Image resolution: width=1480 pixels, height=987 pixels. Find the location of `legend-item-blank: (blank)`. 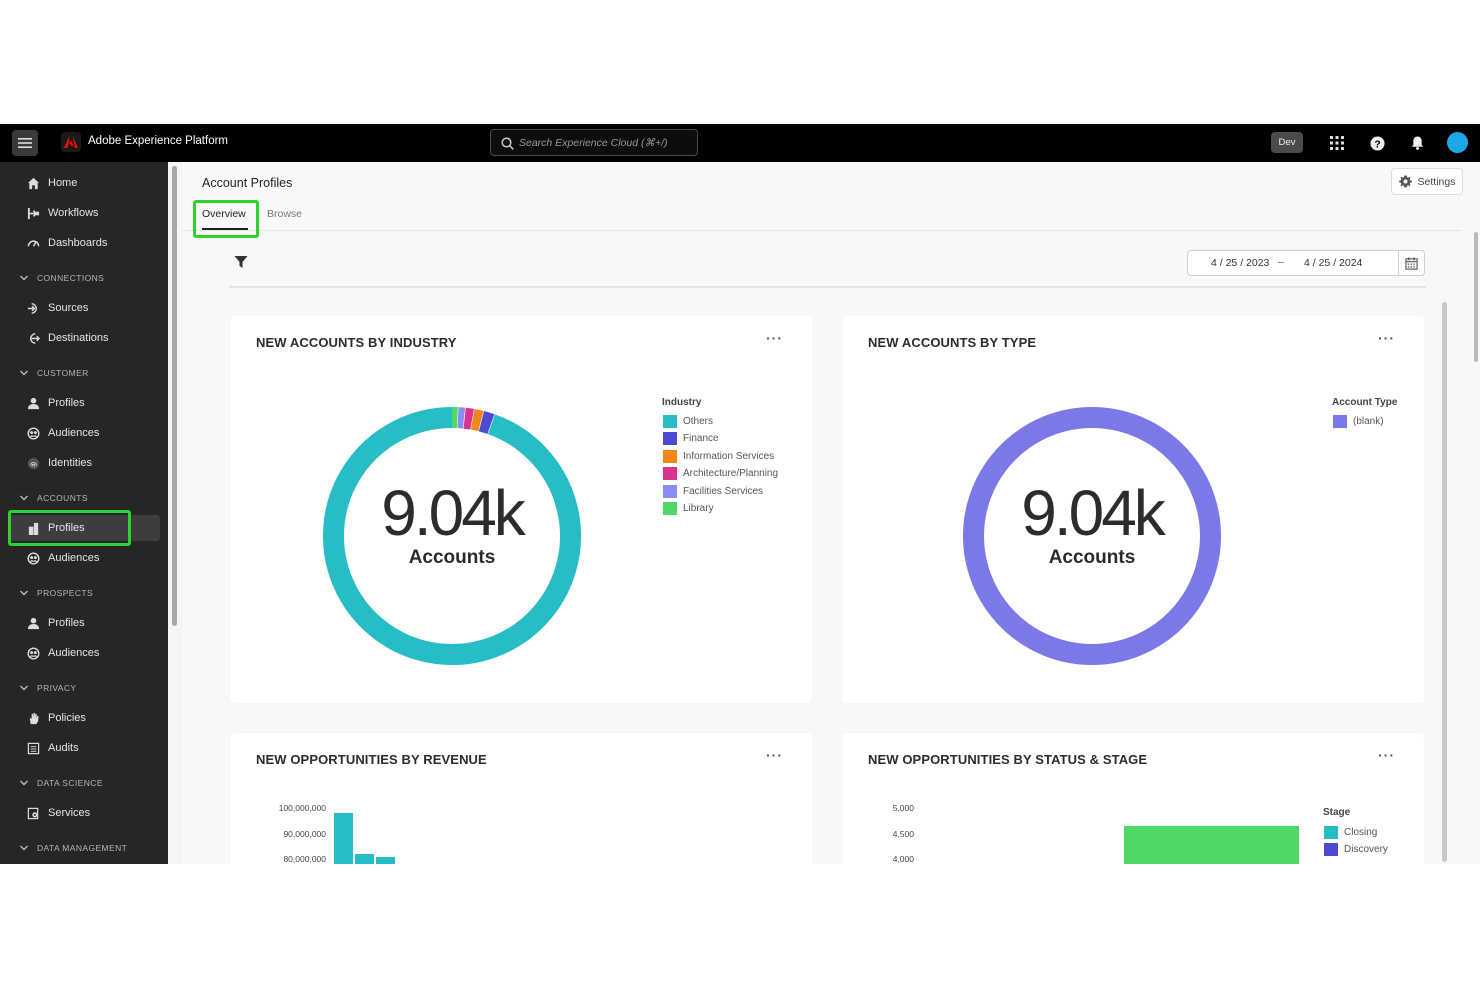

legend-item-blank: (blank) is located at coordinates (1358, 421).